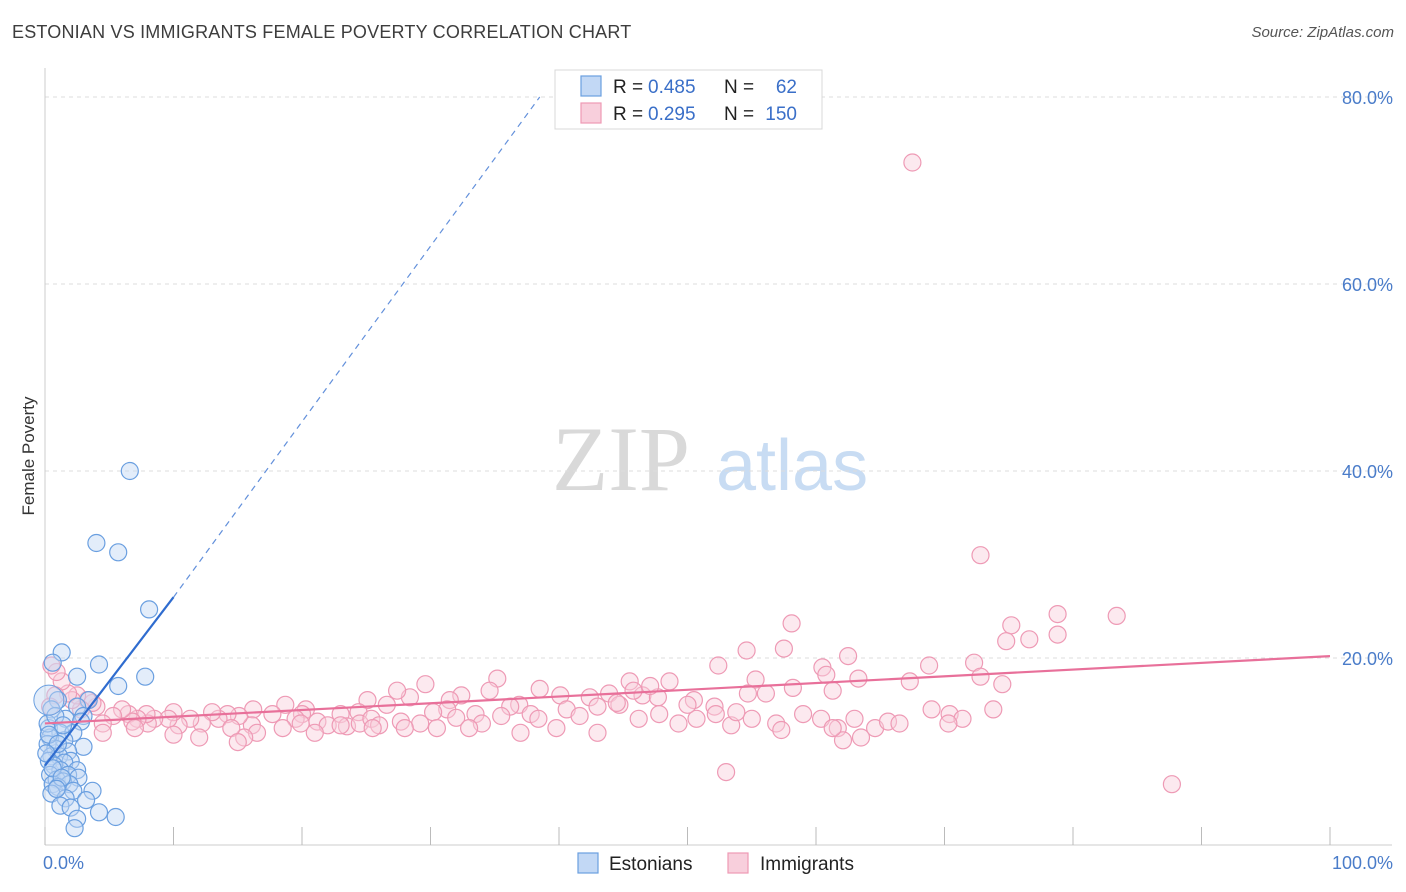 This screenshot has width=1406, height=892. I want to click on watermark-zip: ZIP, so click(621, 459).